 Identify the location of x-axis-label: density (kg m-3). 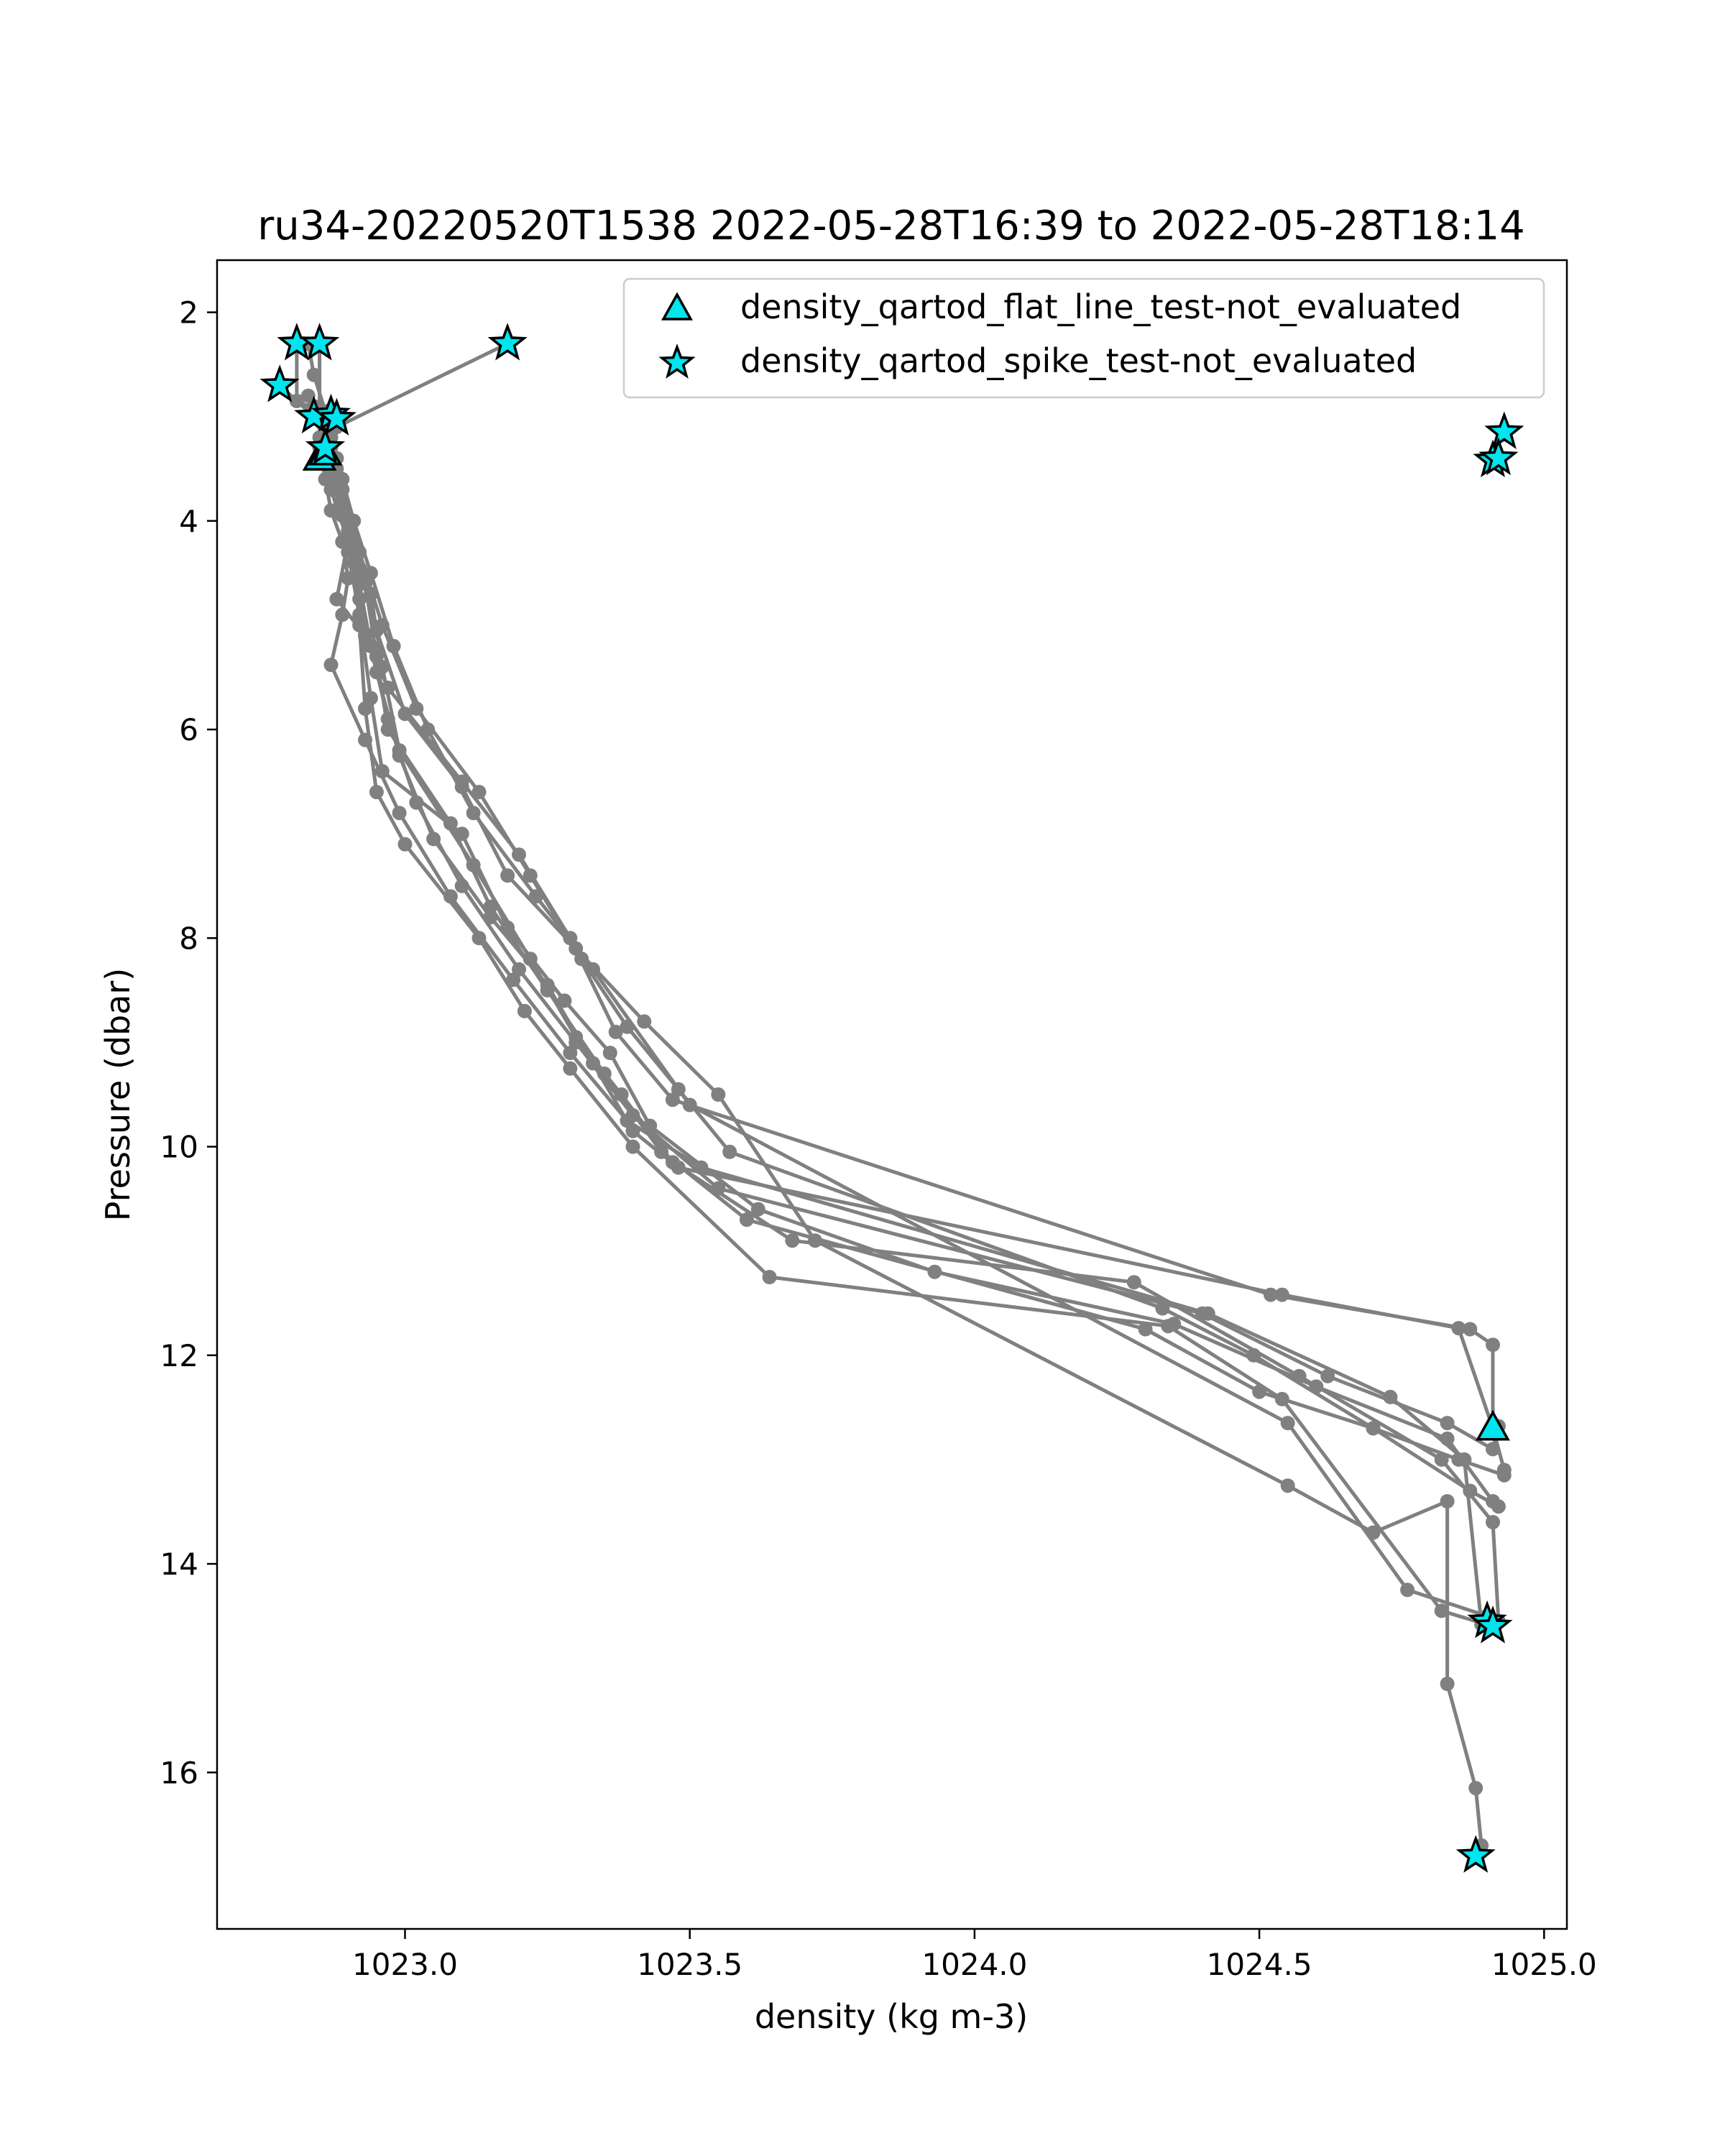
(891, 2017).